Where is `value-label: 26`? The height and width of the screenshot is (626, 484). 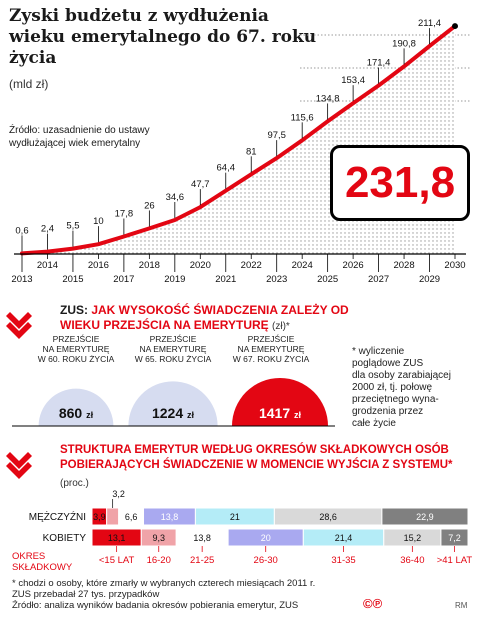 value-label: 26 is located at coordinates (149, 205).